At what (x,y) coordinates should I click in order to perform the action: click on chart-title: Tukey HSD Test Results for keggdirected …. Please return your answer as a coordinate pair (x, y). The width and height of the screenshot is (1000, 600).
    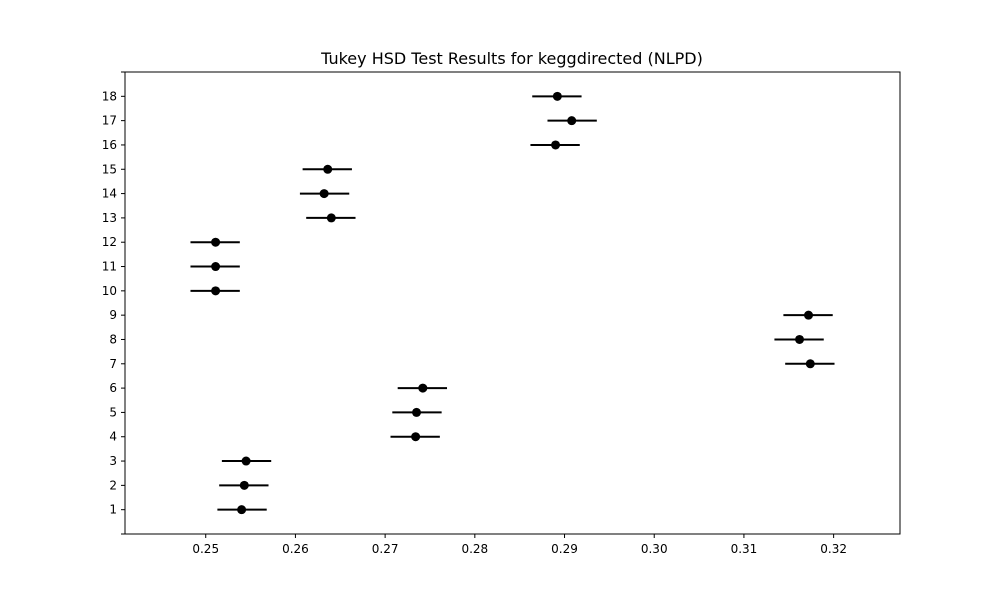
    Looking at the image, I should click on (511, 58).